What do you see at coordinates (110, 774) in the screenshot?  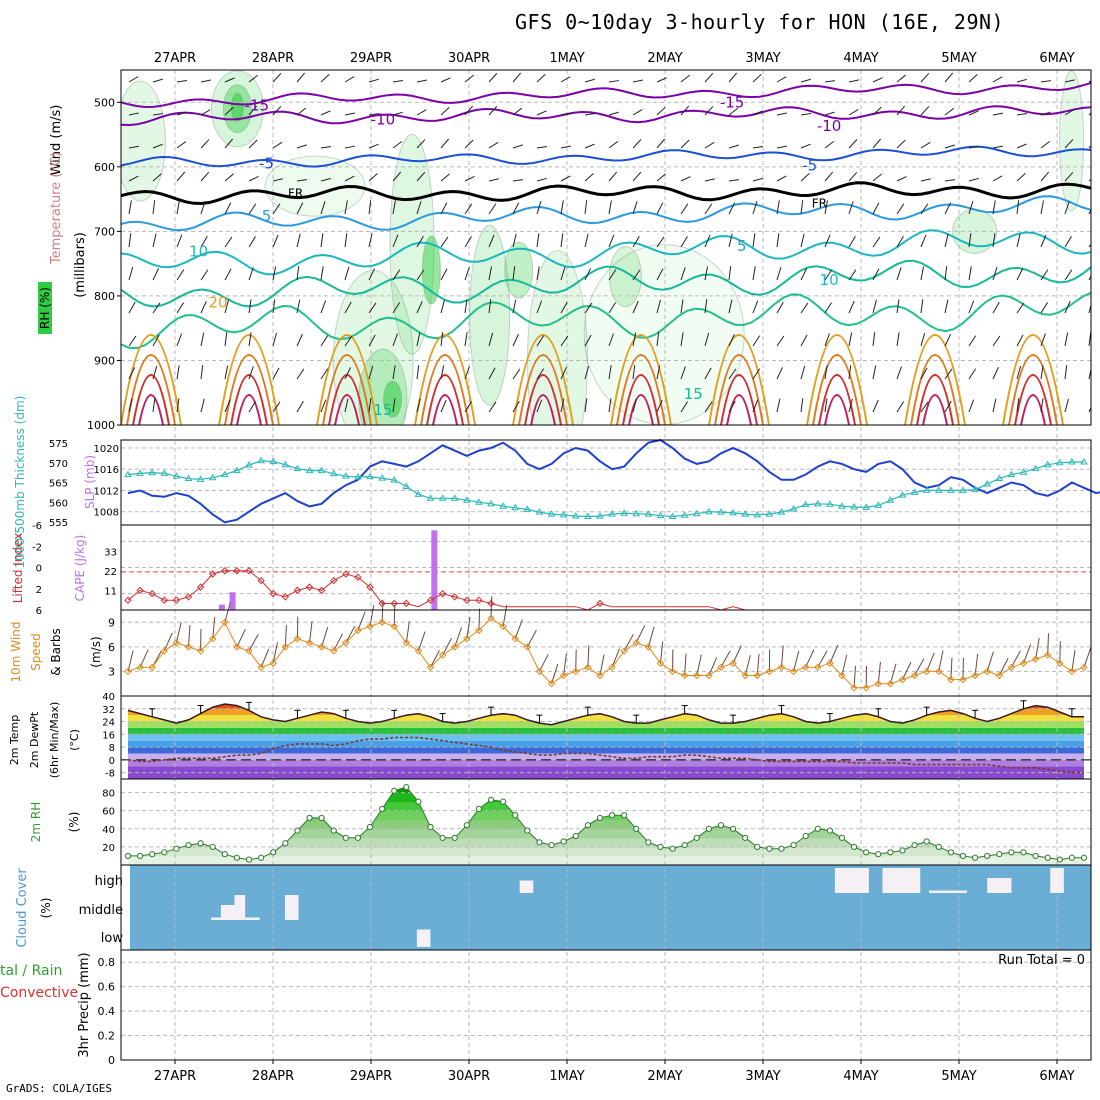 I see `t2m-tick-label: -8` at bounding box center [110, 774].